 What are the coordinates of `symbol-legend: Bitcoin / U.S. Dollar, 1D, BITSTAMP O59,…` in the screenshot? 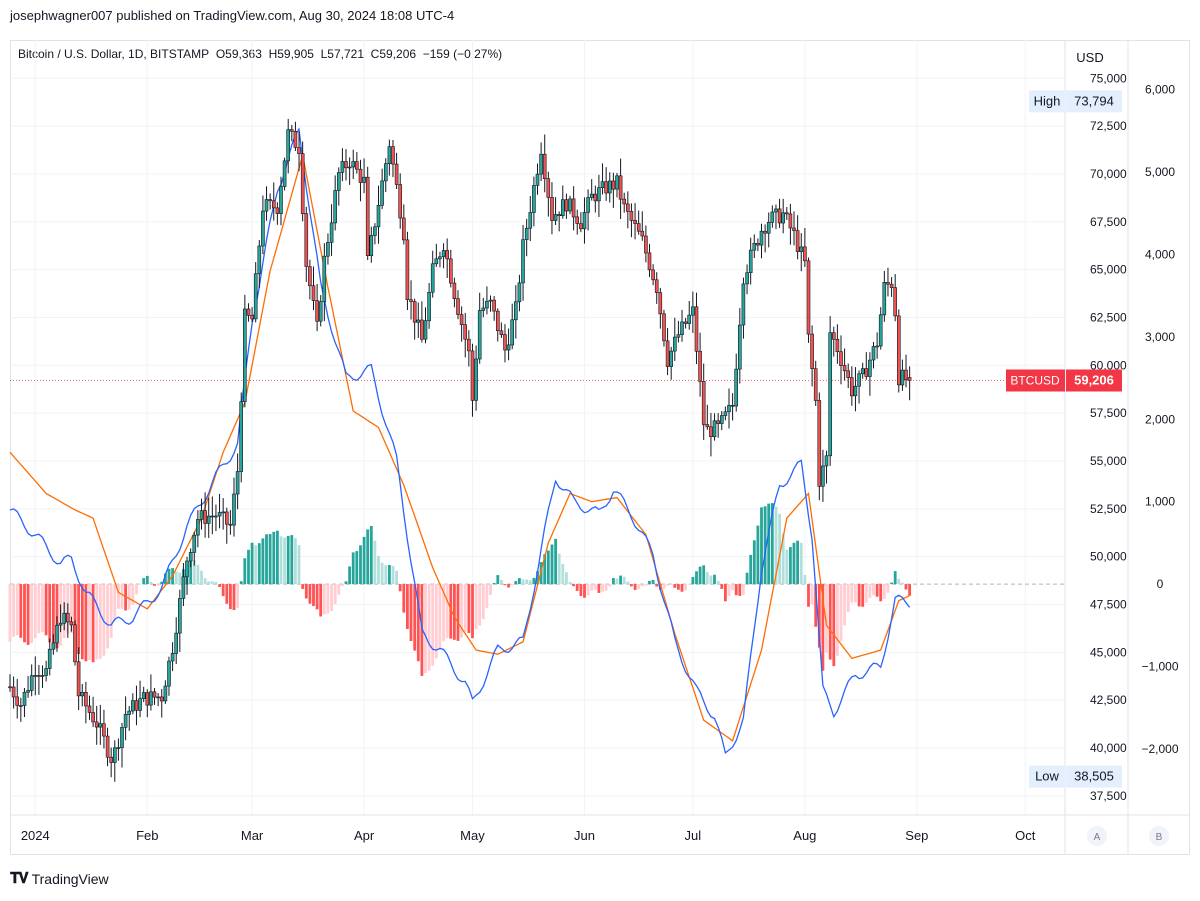 It's located at (260, 54).